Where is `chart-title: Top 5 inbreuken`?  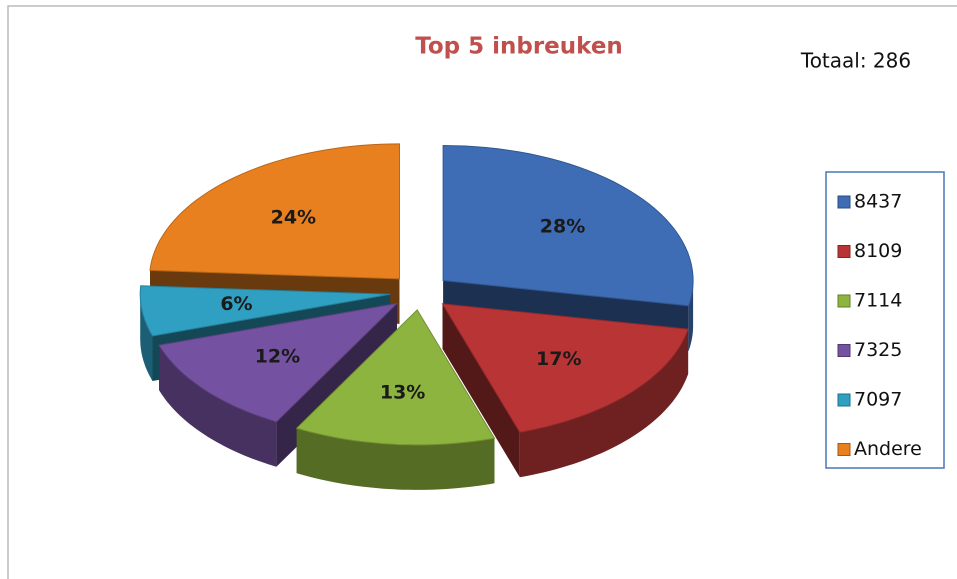 chart-title: Top 5 inbreuken is located at coordinates (519, 47).